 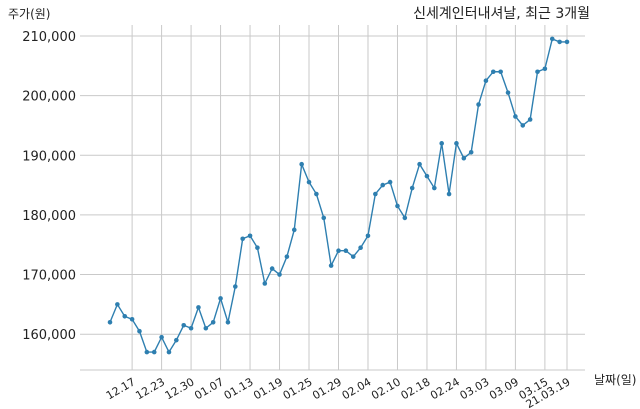 What do you see at coordinates (615, 380) in the screenshot?
I see `x-axis-label: 날짜(일)` at bounding box center [615, 380].